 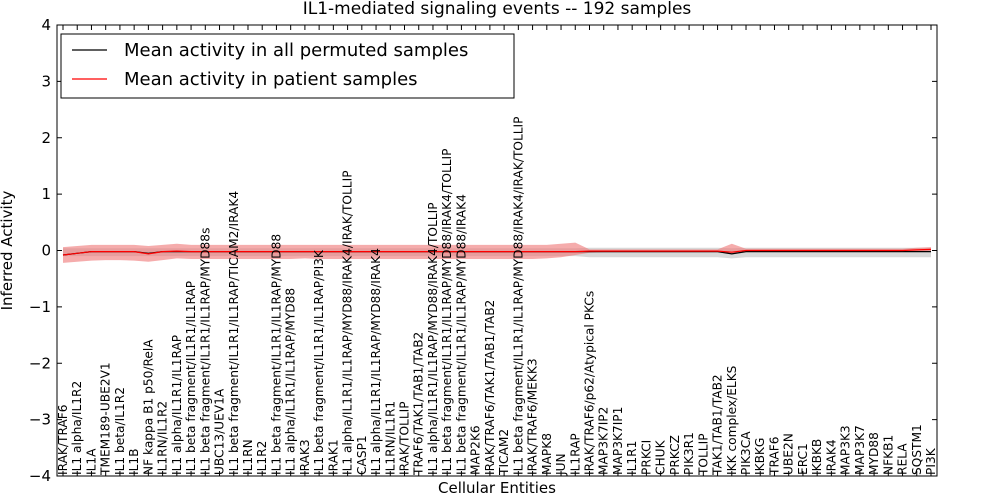 What do you see at coordinates (618, 441) in the screenshot?
I see `x-tick-label: MAP3K7IP1` at bounding box center [618, 441].